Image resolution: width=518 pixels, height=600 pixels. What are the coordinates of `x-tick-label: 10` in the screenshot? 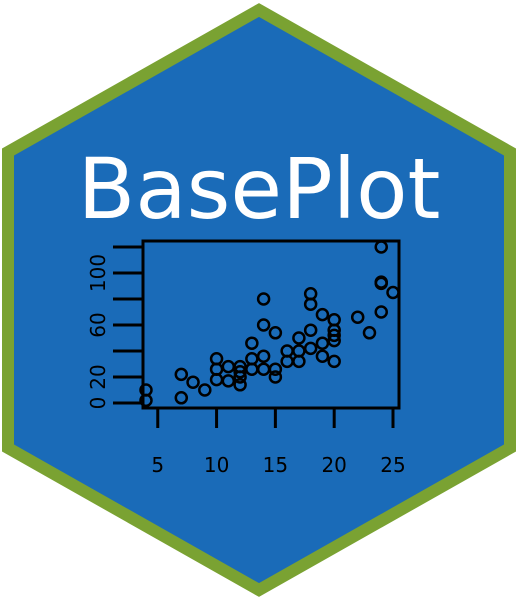 It's located at (216, 465).